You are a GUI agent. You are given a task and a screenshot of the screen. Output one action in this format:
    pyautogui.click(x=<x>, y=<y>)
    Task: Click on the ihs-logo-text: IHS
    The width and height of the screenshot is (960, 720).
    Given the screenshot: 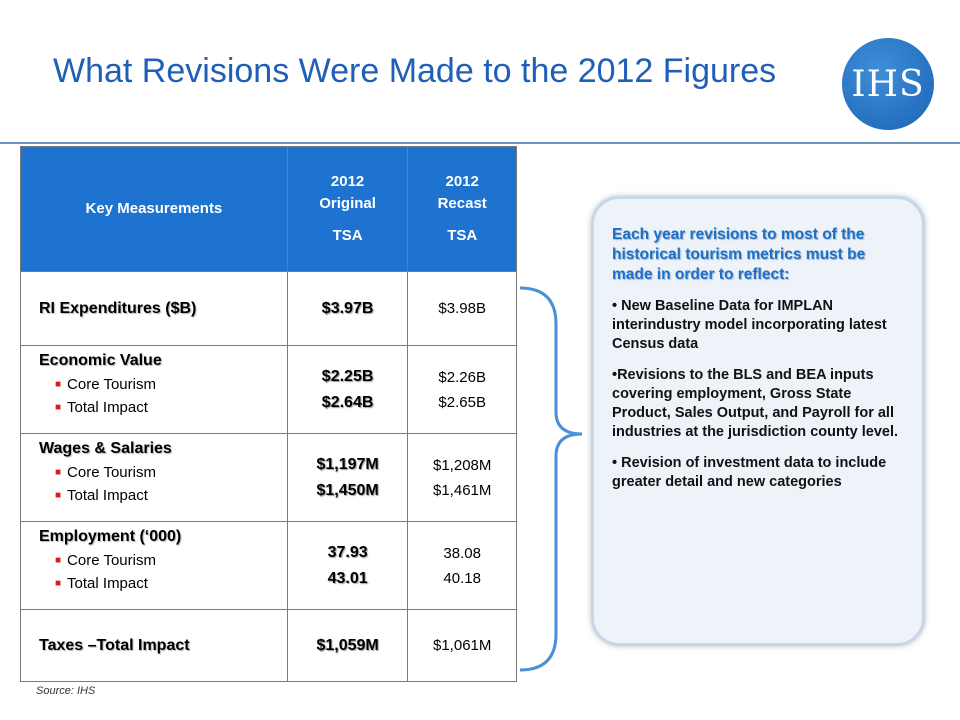 What is the action you would take?
    pyautogui.click(x=888, y=84)
    